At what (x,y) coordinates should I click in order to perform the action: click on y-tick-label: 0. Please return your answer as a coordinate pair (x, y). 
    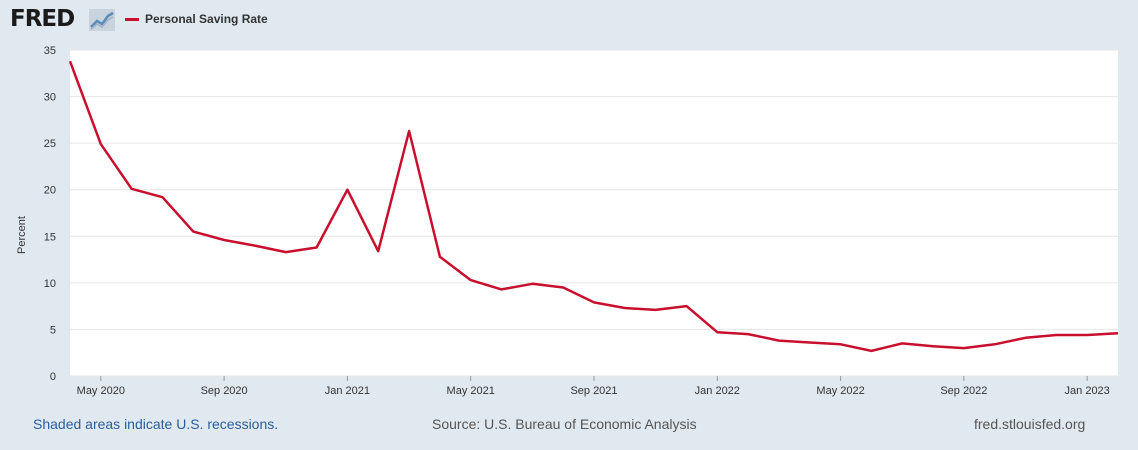
    Looking at the image, I should click on (53, 377).